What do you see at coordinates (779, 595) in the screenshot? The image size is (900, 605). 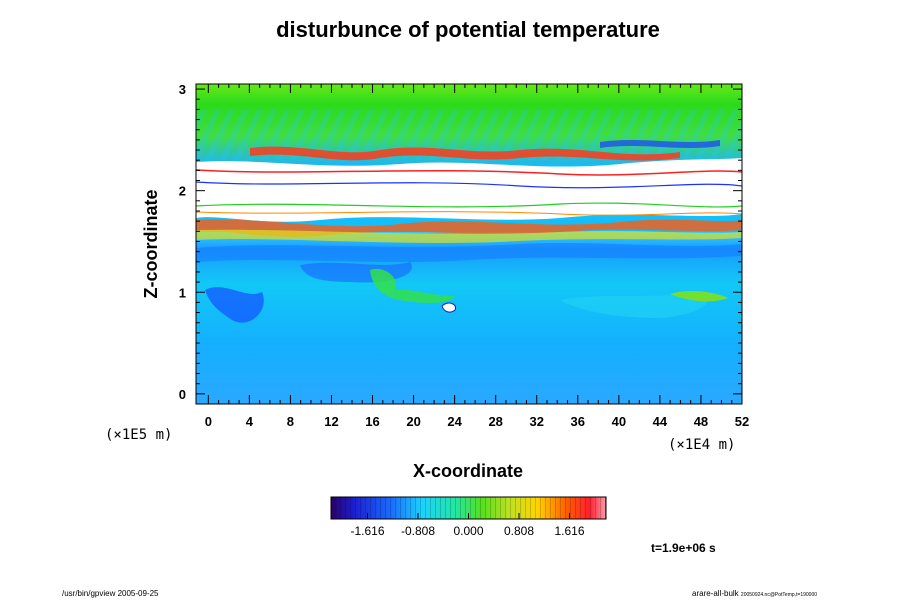 I see `footer-right-small: 20050924.nc@PotTemp,t=190000` at bounding box center [779, 595].